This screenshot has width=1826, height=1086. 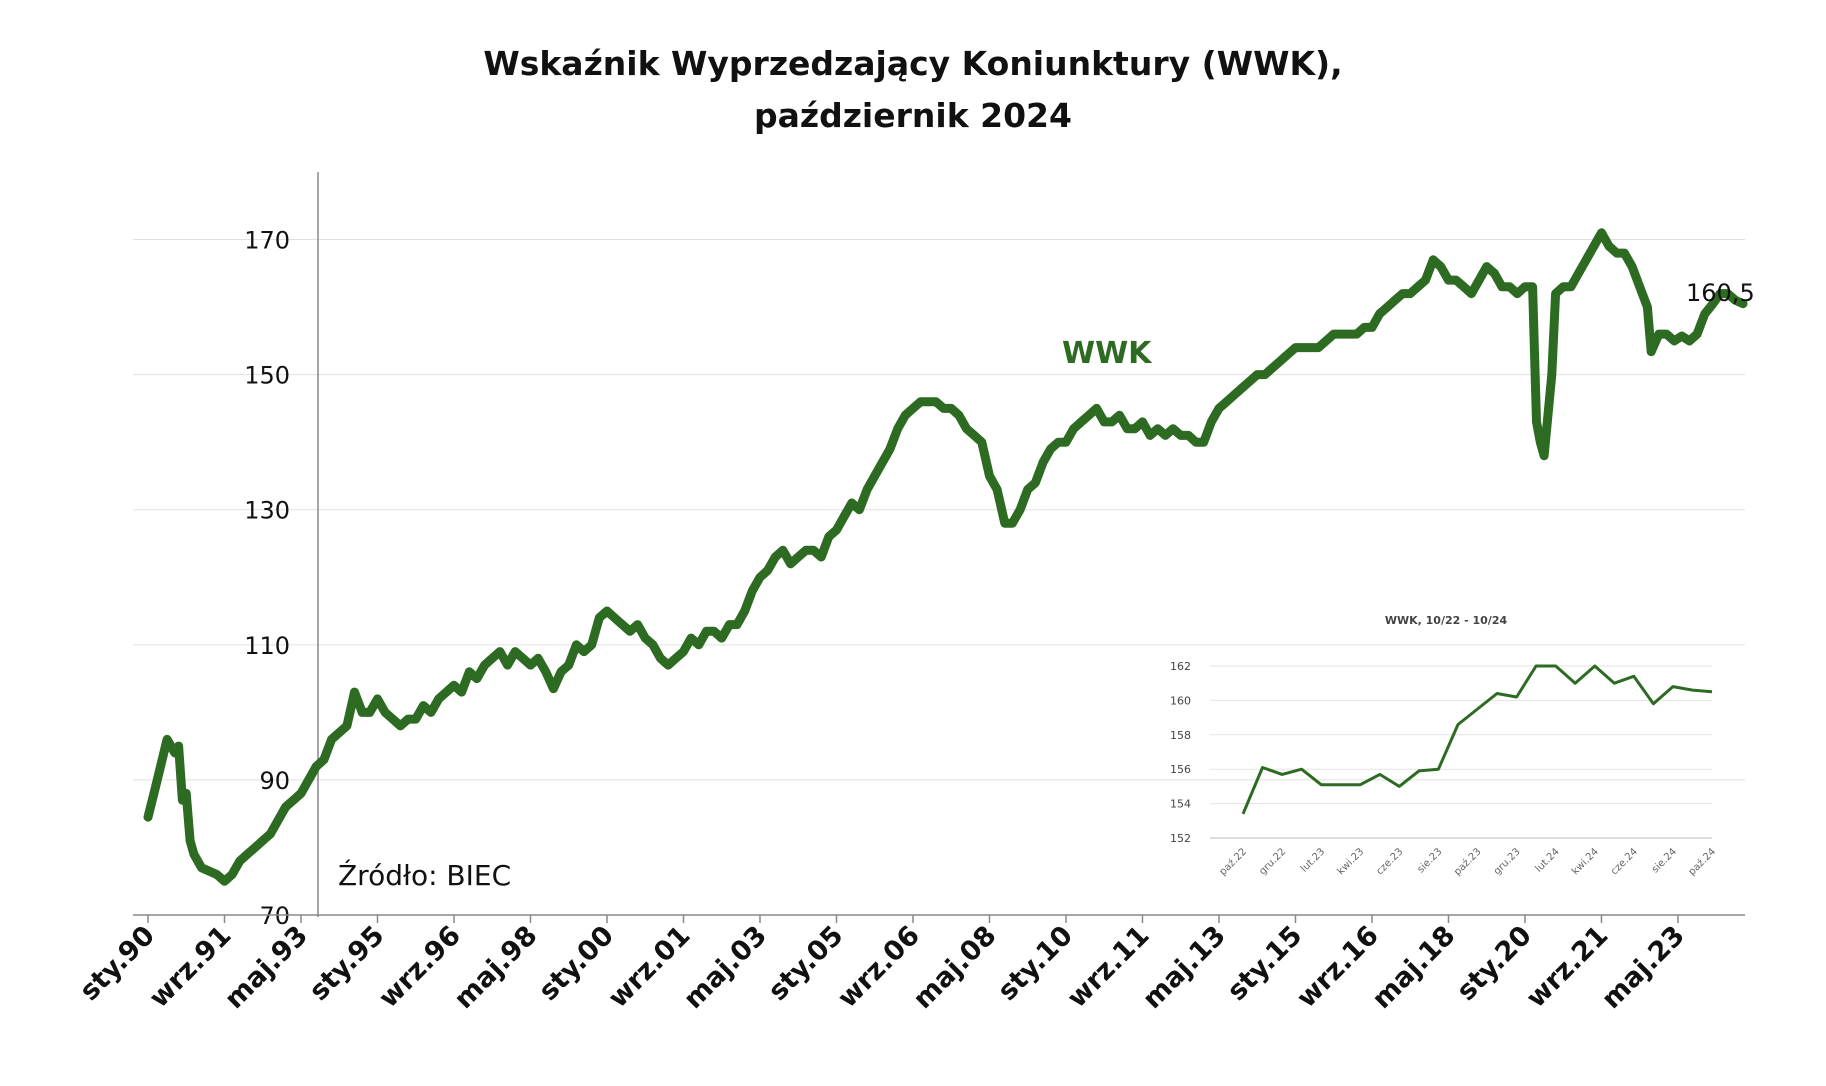 What do you see at coordinates (1624, 861) in the screenshot?
I see `inset-x-tick-label: cze.24` at bounding box center [1624, 861].